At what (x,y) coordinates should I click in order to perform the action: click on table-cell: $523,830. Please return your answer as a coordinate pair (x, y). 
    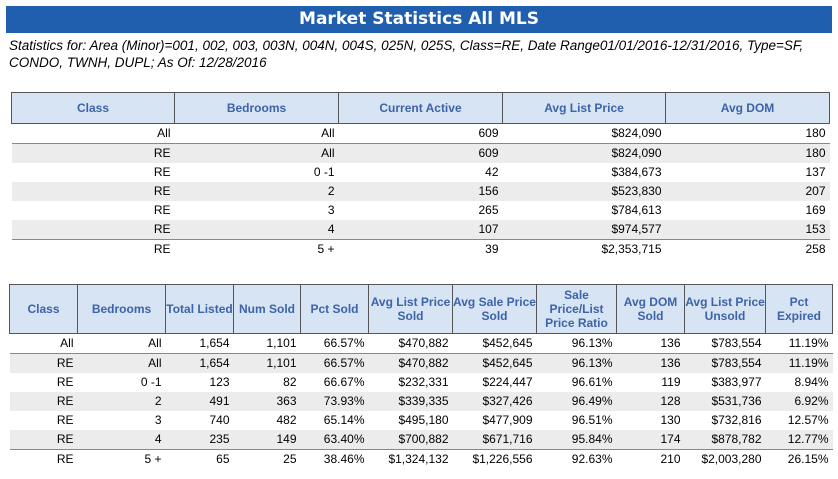
    Looking at the image, I should click on (584, 191).